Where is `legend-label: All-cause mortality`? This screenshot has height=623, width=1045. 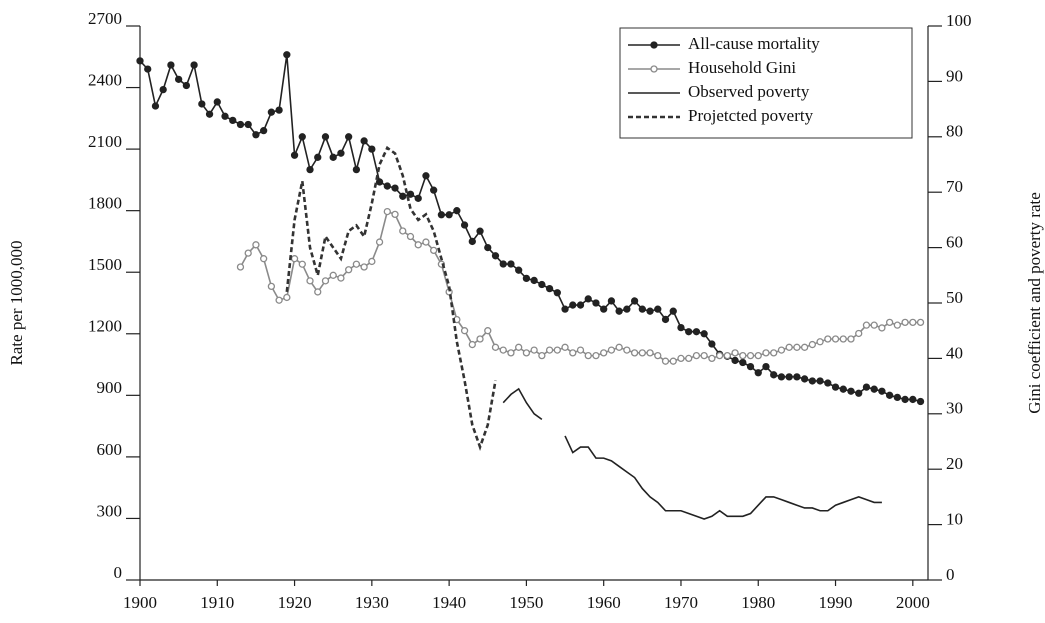
legend-label: All-cause mortality is located at coordinates (754, 43).